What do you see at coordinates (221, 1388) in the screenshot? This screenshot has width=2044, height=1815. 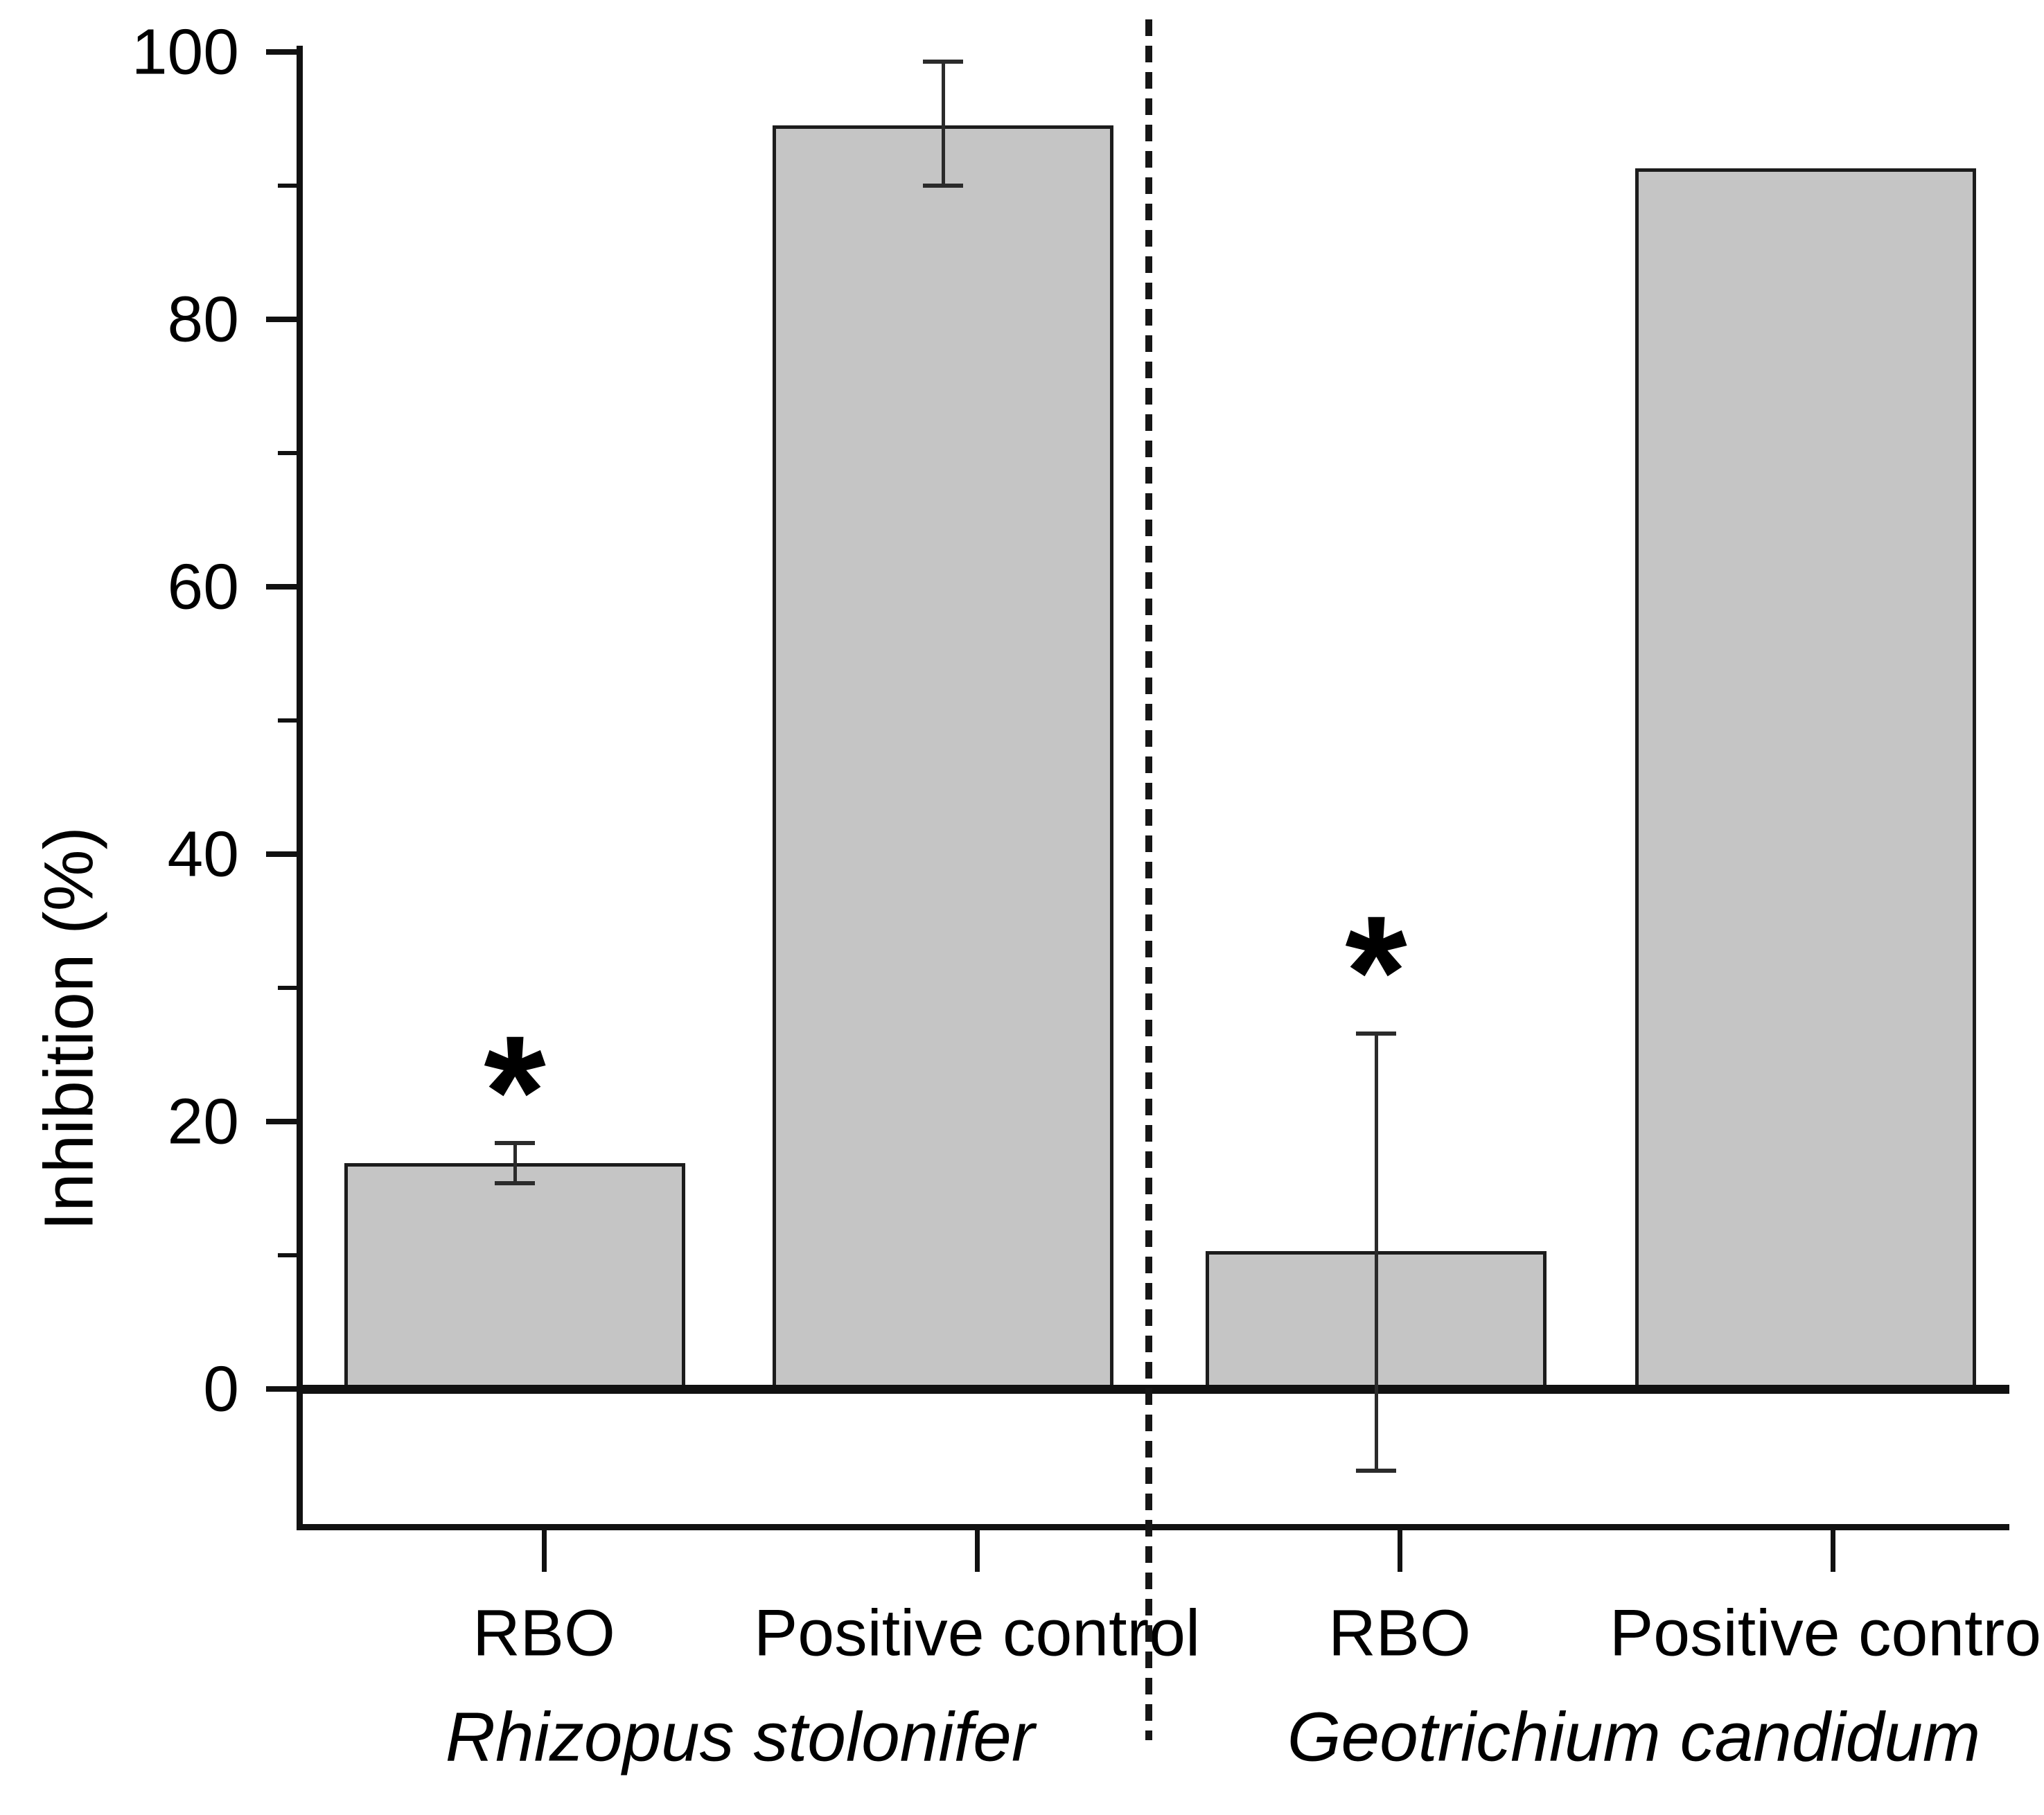 I see `y-tick-label: 0` at bounding box center [221, 1388].